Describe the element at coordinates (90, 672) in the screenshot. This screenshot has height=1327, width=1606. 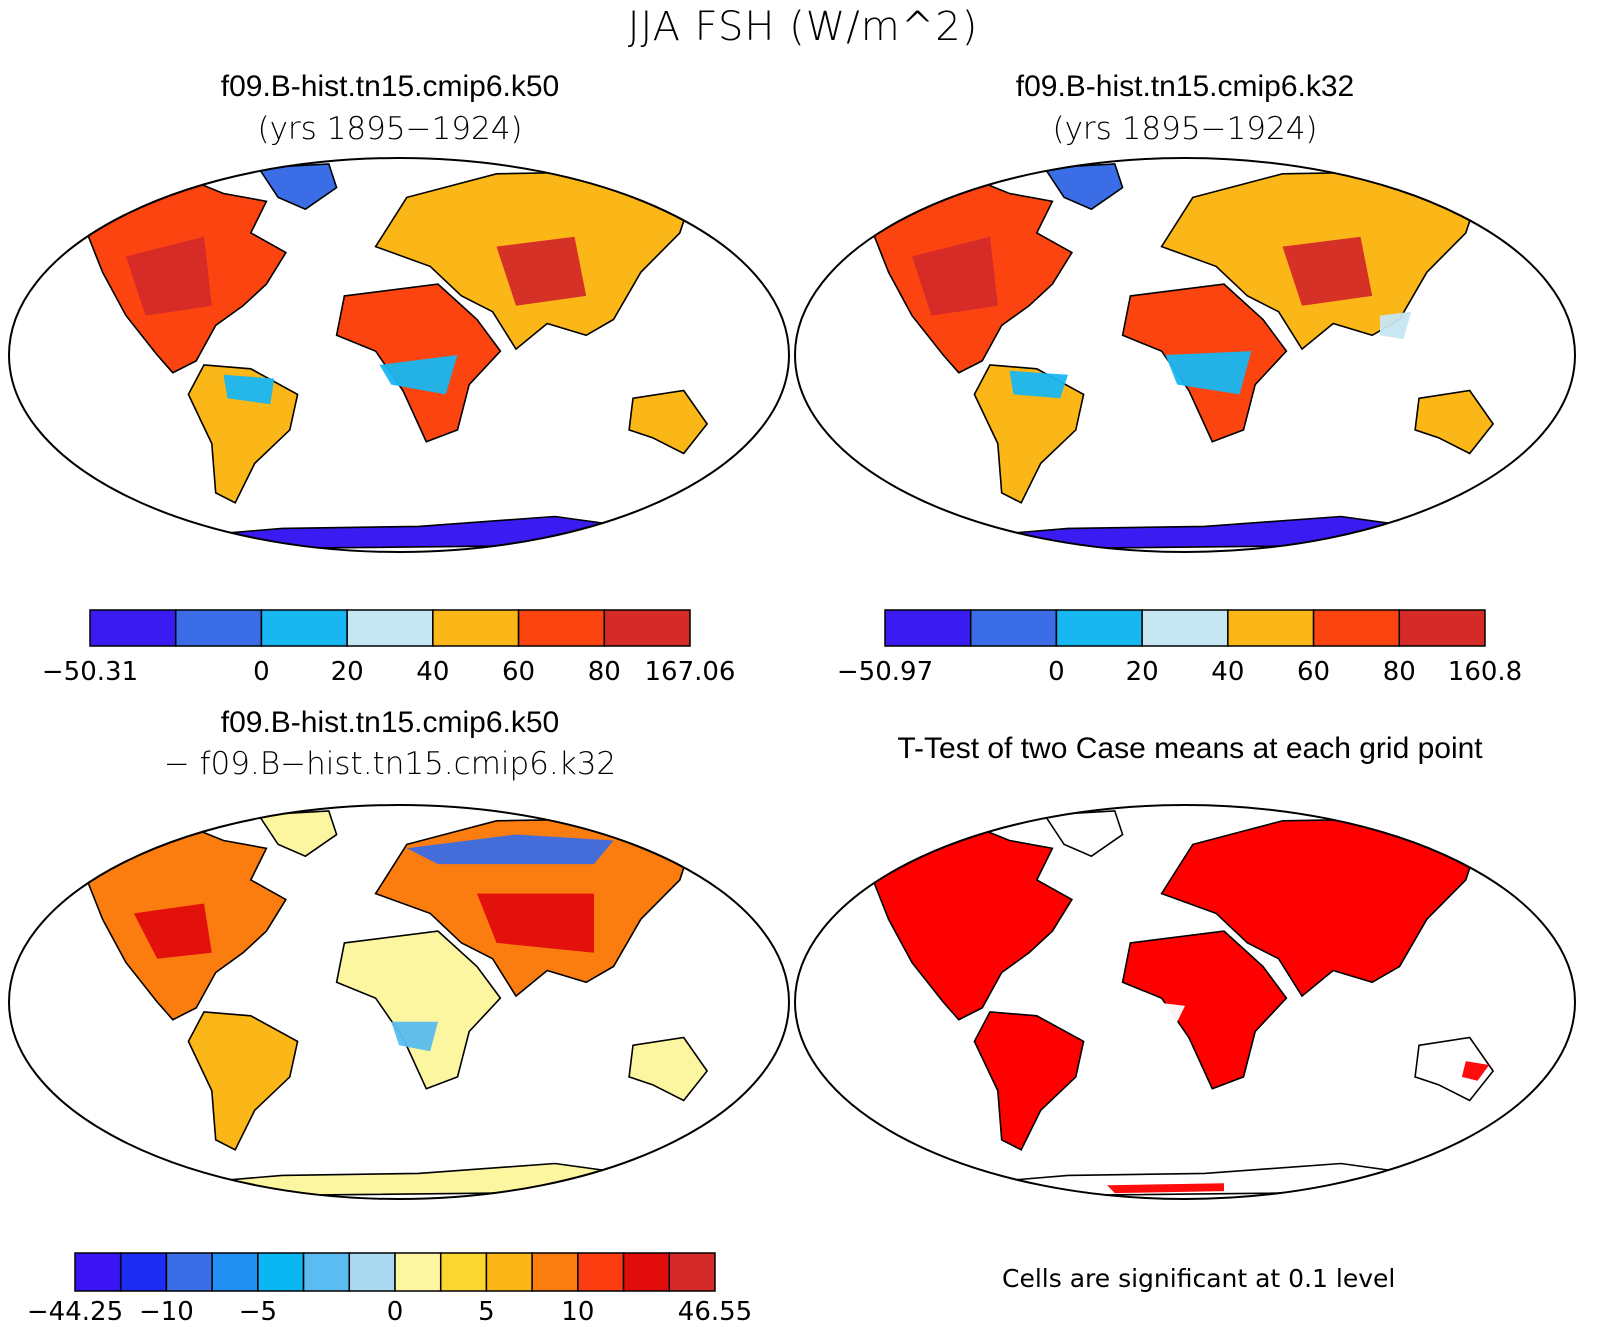
I see `colorbar-tick-label: −50.31` at that location.